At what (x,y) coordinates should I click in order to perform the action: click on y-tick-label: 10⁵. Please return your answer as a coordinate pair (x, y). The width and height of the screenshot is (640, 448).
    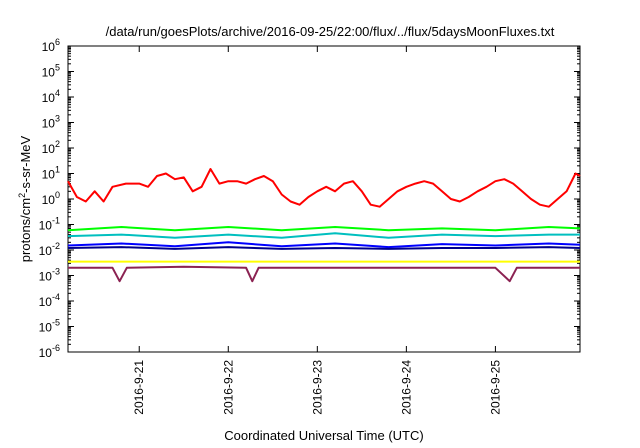
    Looking at the image, I should click on (51, 71).